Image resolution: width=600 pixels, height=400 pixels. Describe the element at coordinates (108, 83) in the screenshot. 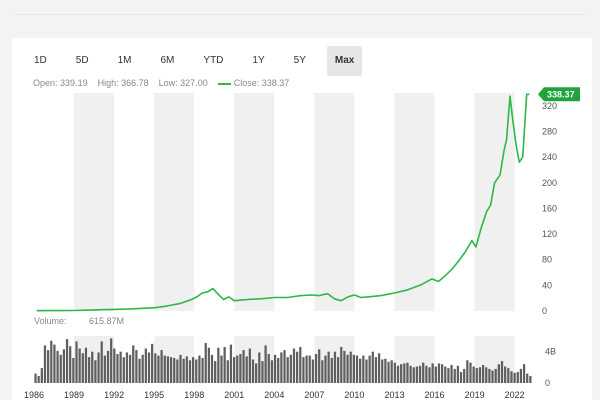

I see `high-label: High:` at that location.